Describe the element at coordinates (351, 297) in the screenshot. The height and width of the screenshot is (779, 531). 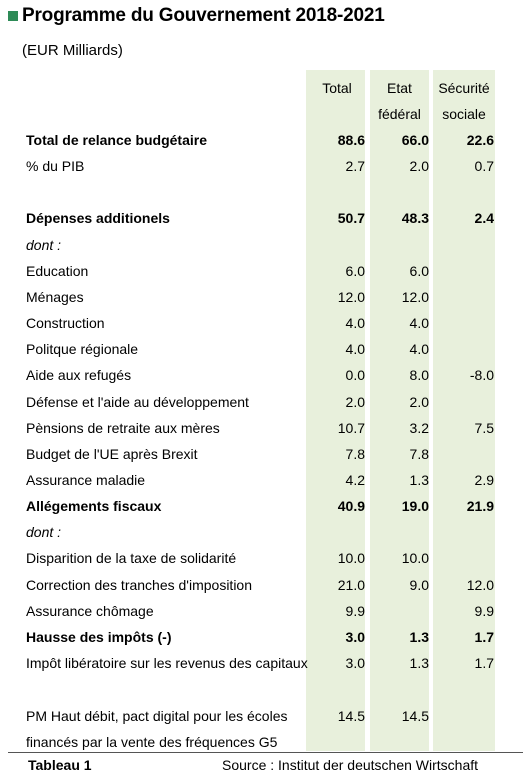
I see `cell-total: 12.0` at that location.